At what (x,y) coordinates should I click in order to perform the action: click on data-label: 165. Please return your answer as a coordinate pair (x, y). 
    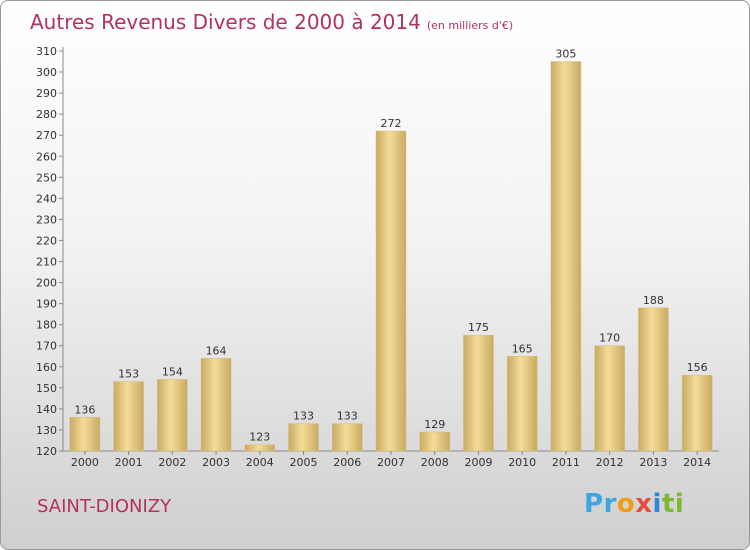
    Looking at the image, I should click on (522, 348).